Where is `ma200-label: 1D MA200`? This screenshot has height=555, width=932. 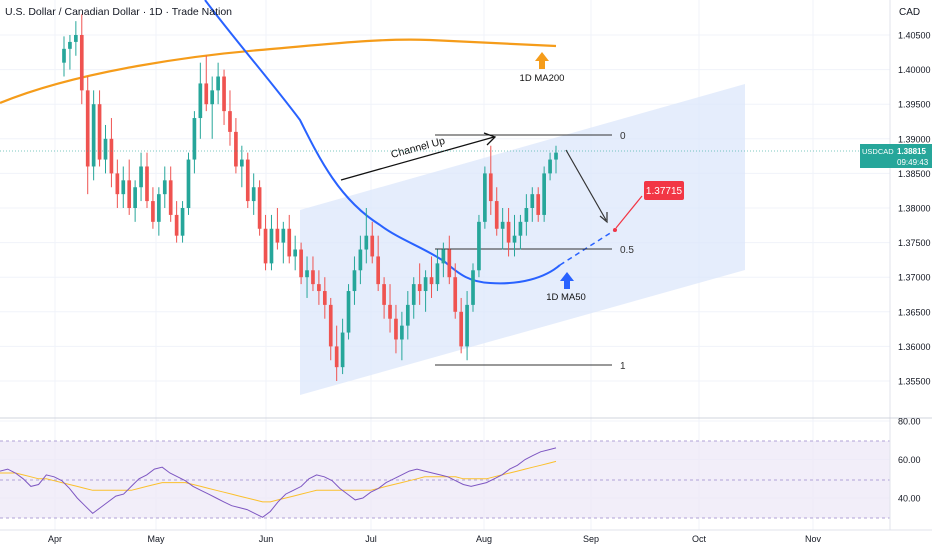
ma200-label: 1D MA200 is located at coordinates (542, 78).